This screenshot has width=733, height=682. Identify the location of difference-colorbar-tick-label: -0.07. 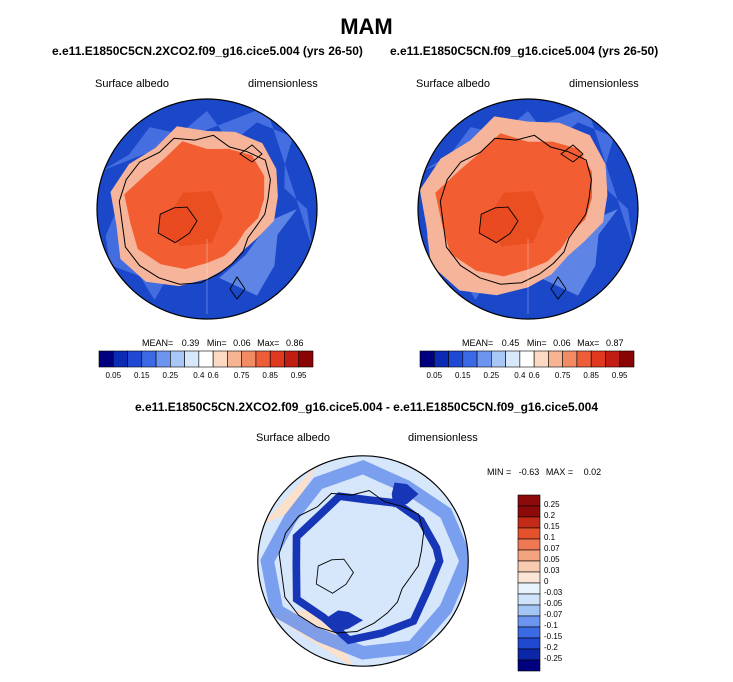
(553, 614).